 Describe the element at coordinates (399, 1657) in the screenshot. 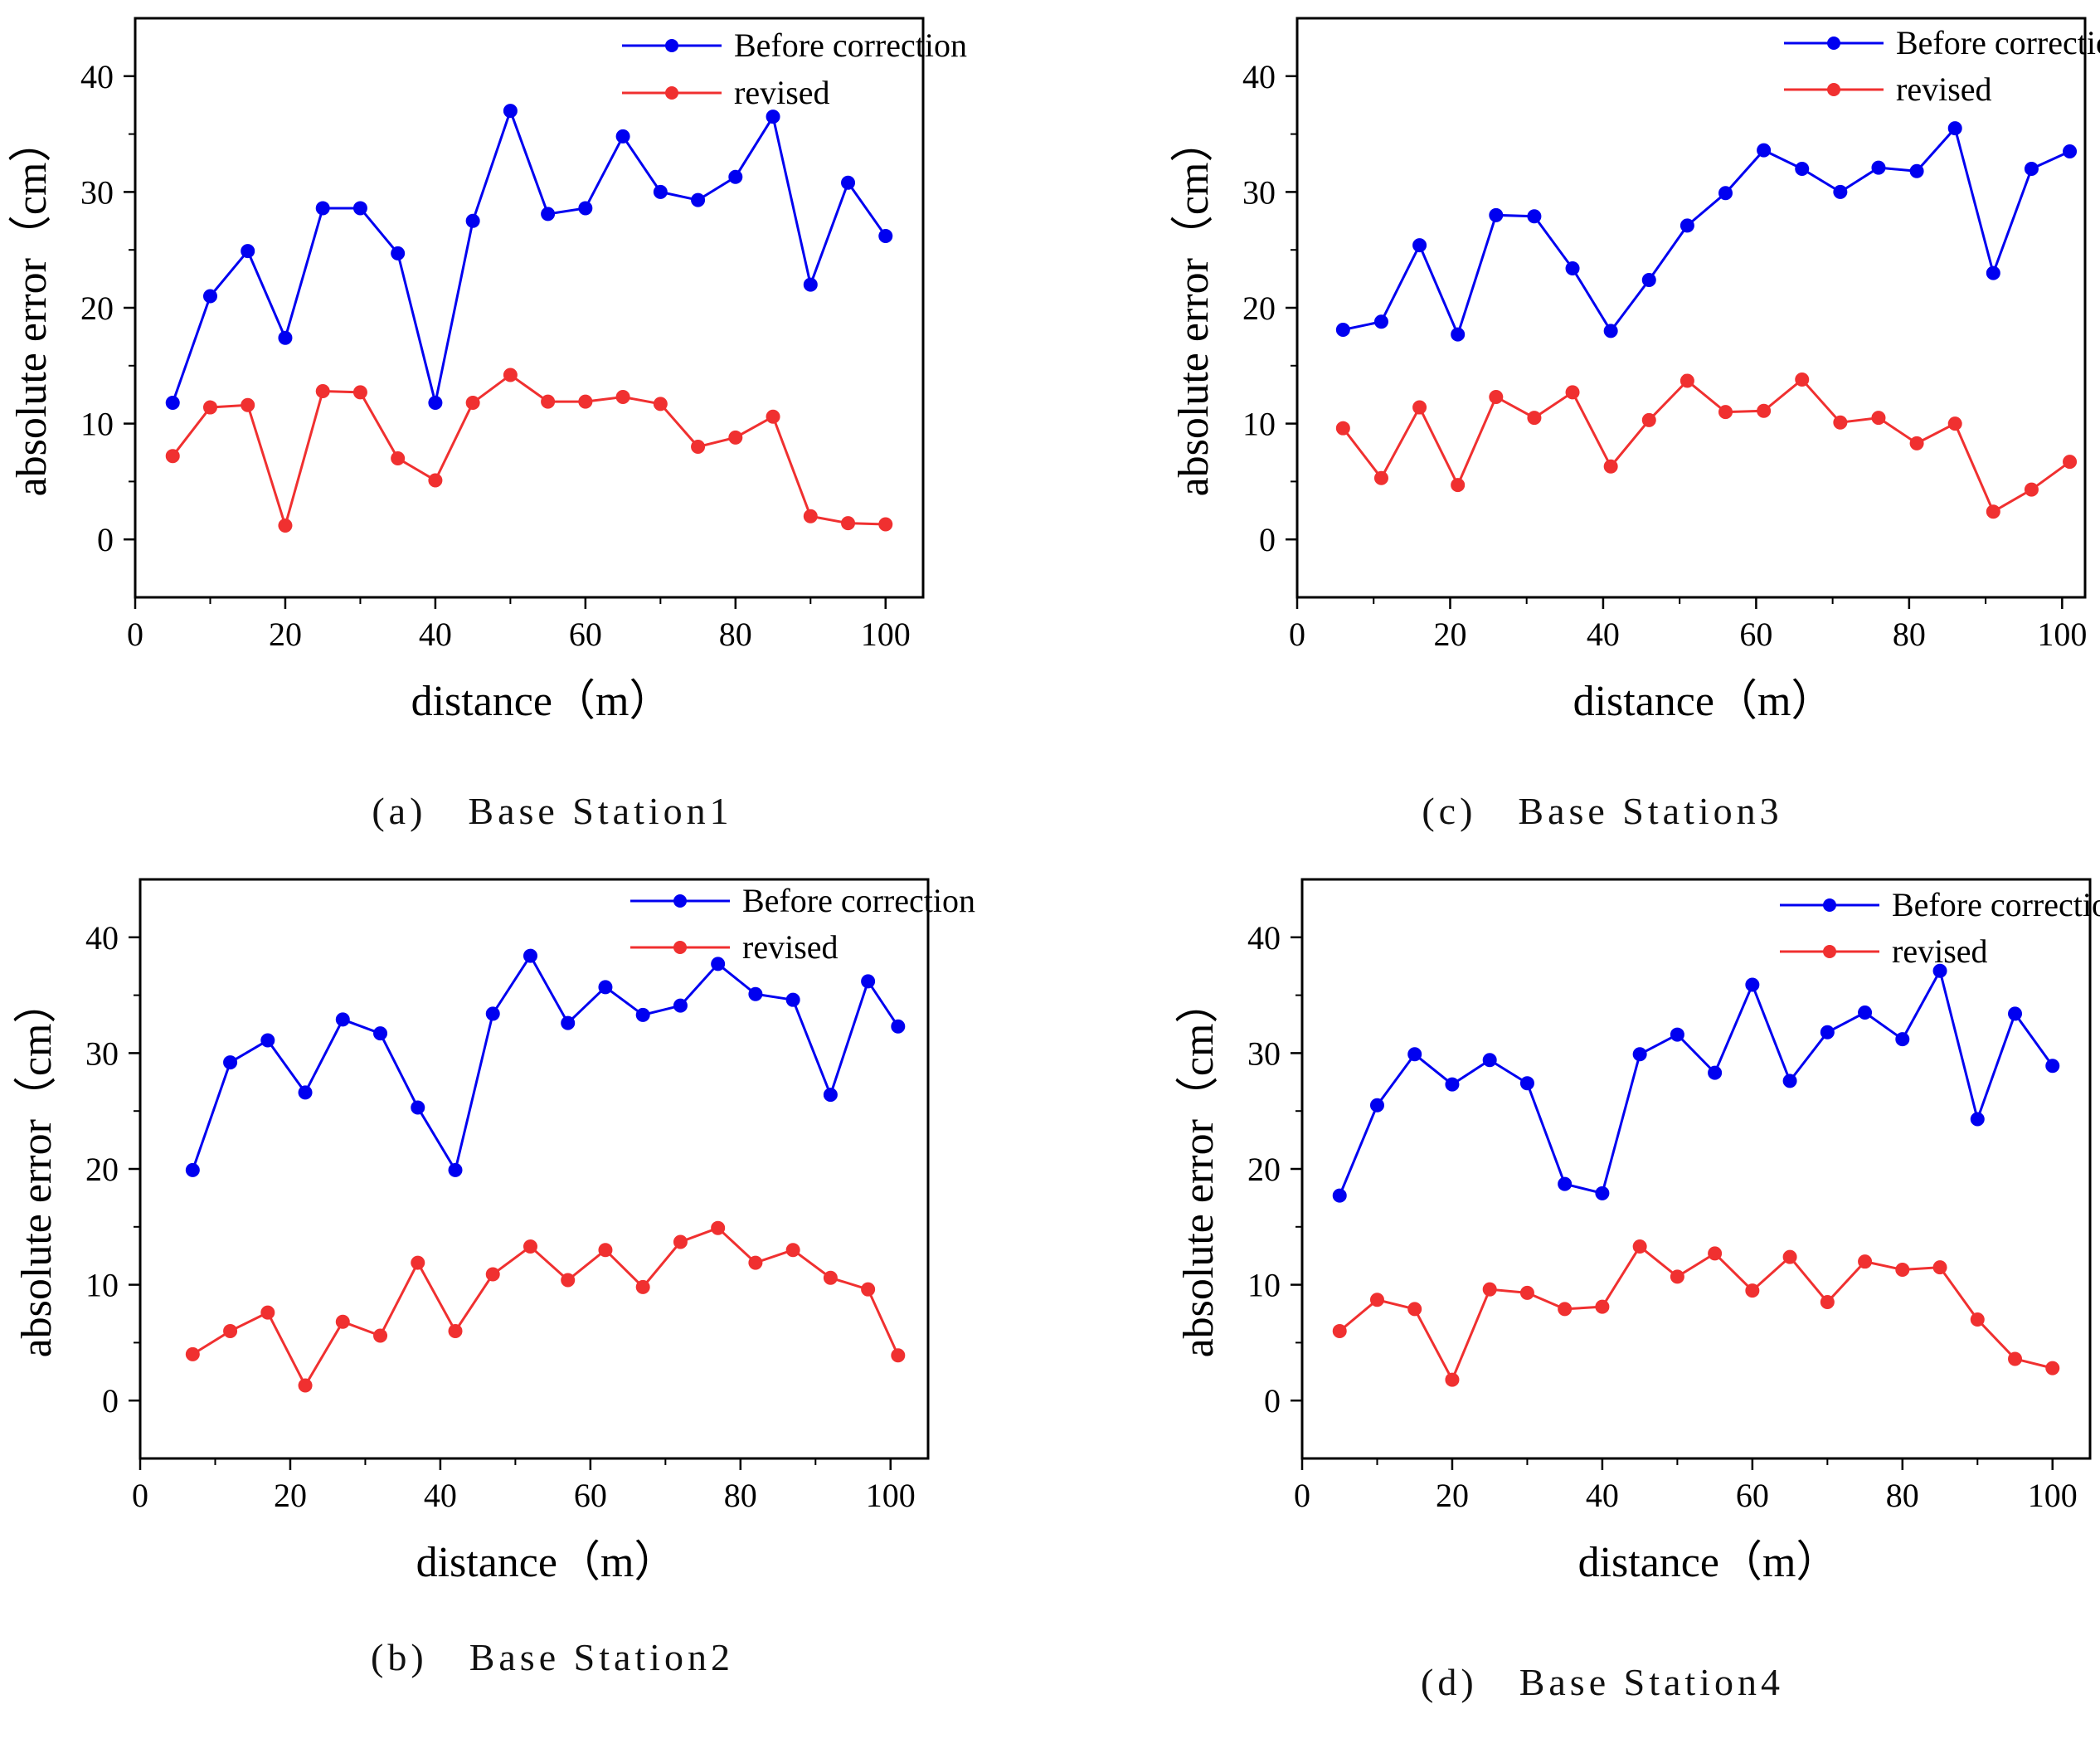

I see `panel-label: (b)` at that location.